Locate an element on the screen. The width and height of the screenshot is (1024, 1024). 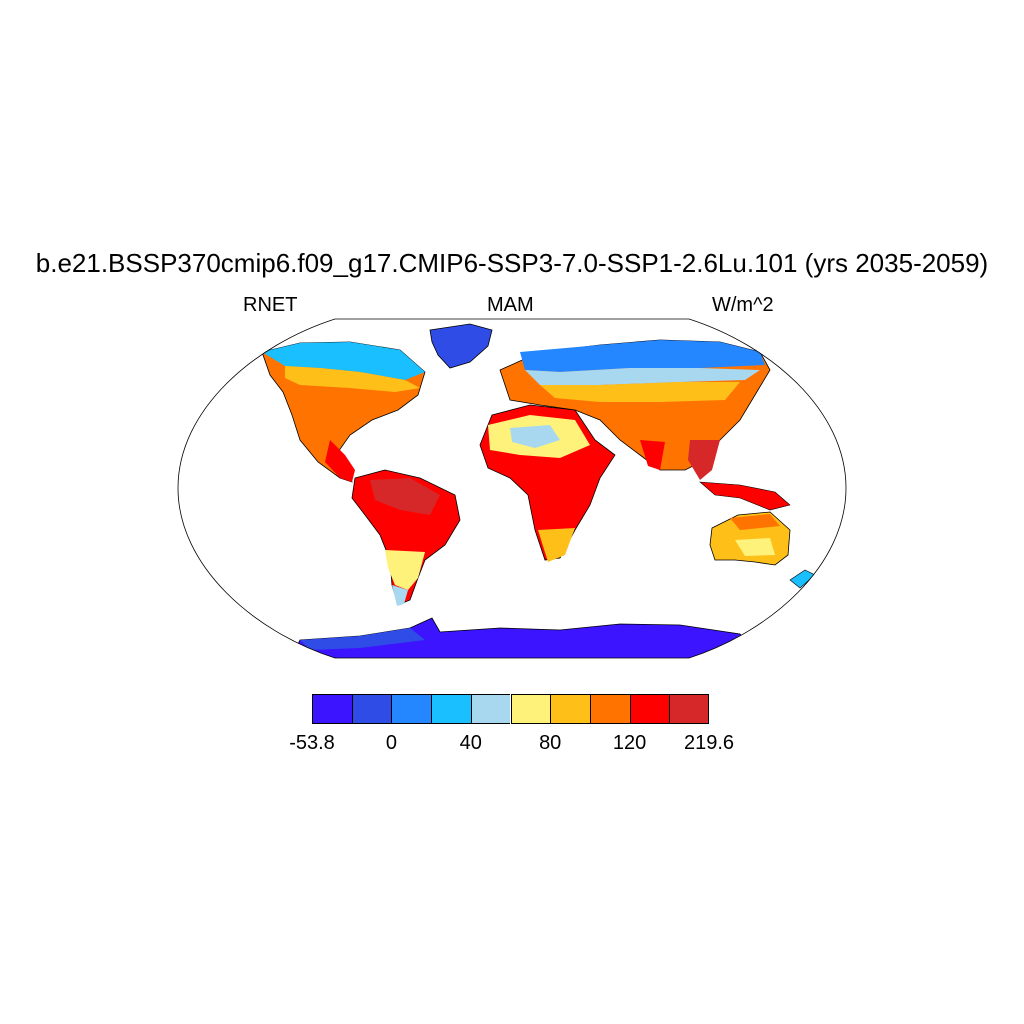
colorbar-label: 80 is located at coordinates (550, 743).